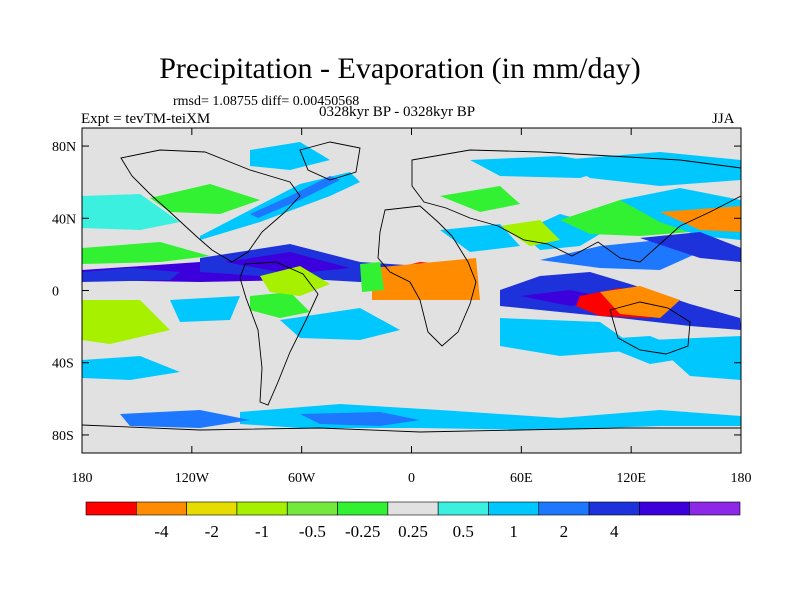 This screenshot has height=600, width=800. I want to click on stats-text: rmsd= 1.08755 diff= 0.00450568, so click(266, 101).